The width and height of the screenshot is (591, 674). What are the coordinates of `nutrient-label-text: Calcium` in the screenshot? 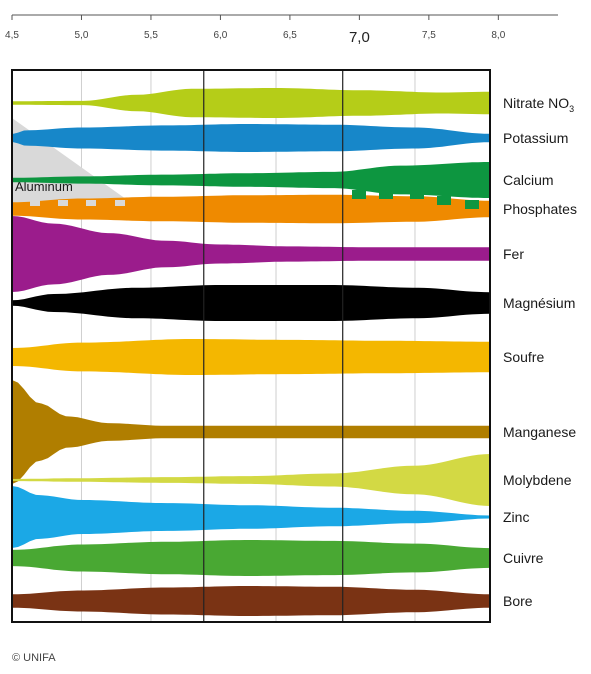 It's located at (528, 180).